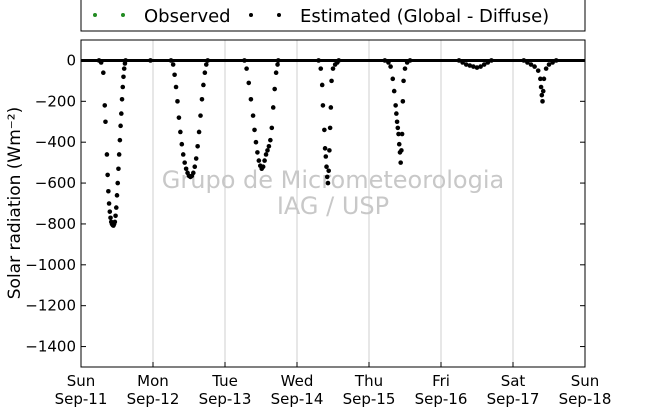 The height and width of the screenshot is (409, 650). I want to click on legend-box, so click(333, 16).